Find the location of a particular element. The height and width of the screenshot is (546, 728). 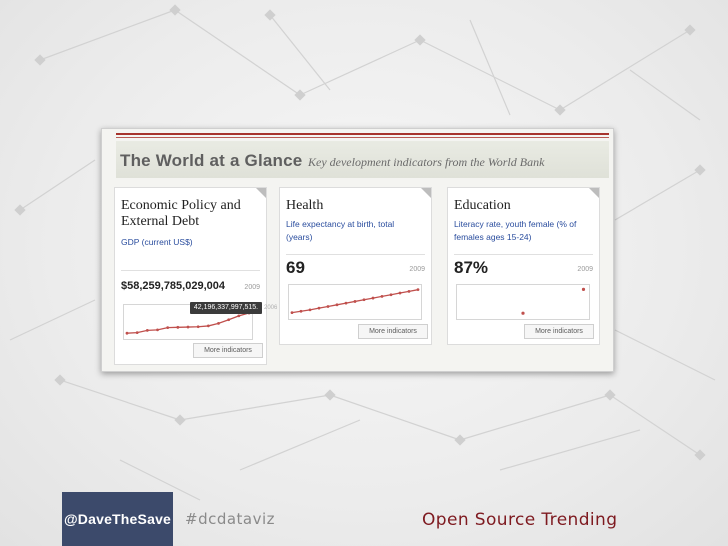

twitter-handle-badge: @DaveTheSave is located at coordinates (117, 519).